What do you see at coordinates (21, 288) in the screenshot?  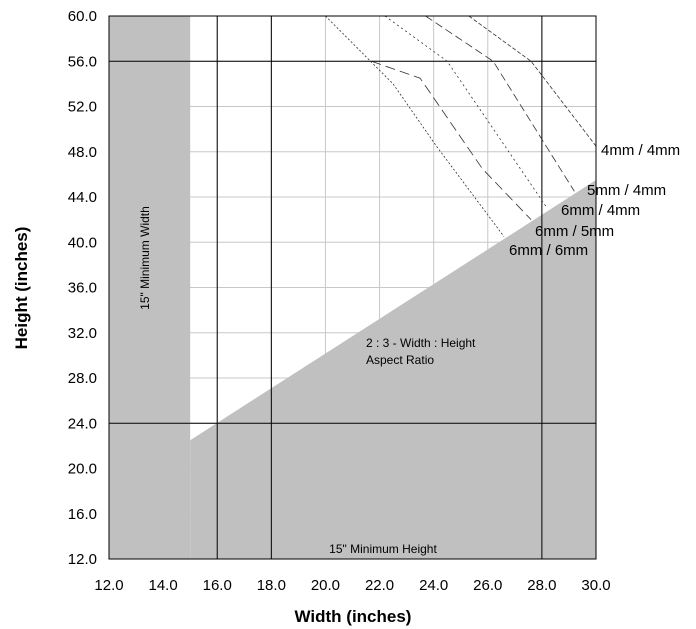 I see `y-axis-title: Height (inches)` at bounding box center [21, 288].